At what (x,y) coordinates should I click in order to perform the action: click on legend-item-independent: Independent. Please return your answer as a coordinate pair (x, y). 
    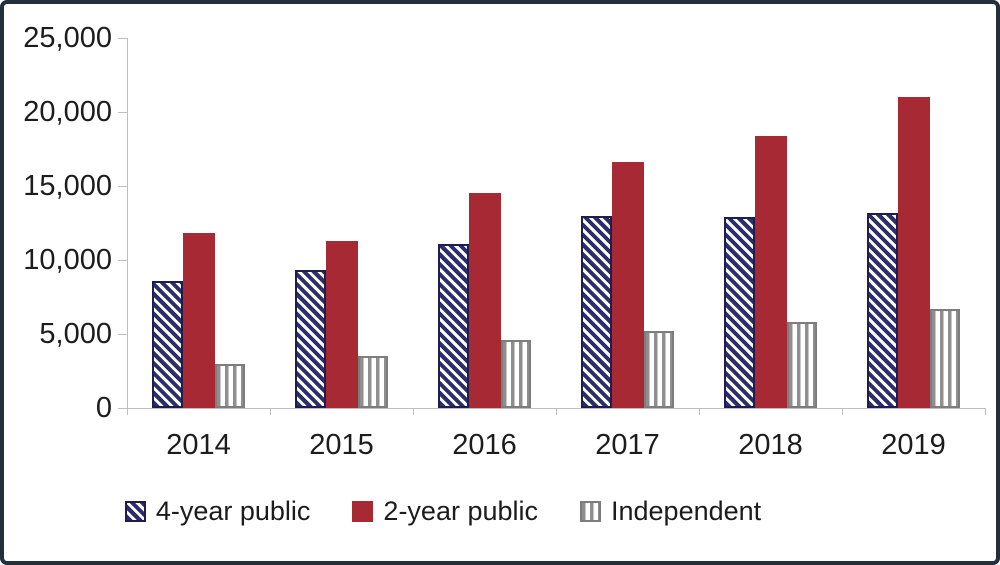
    Looking at the image, I should click on (670, 511).